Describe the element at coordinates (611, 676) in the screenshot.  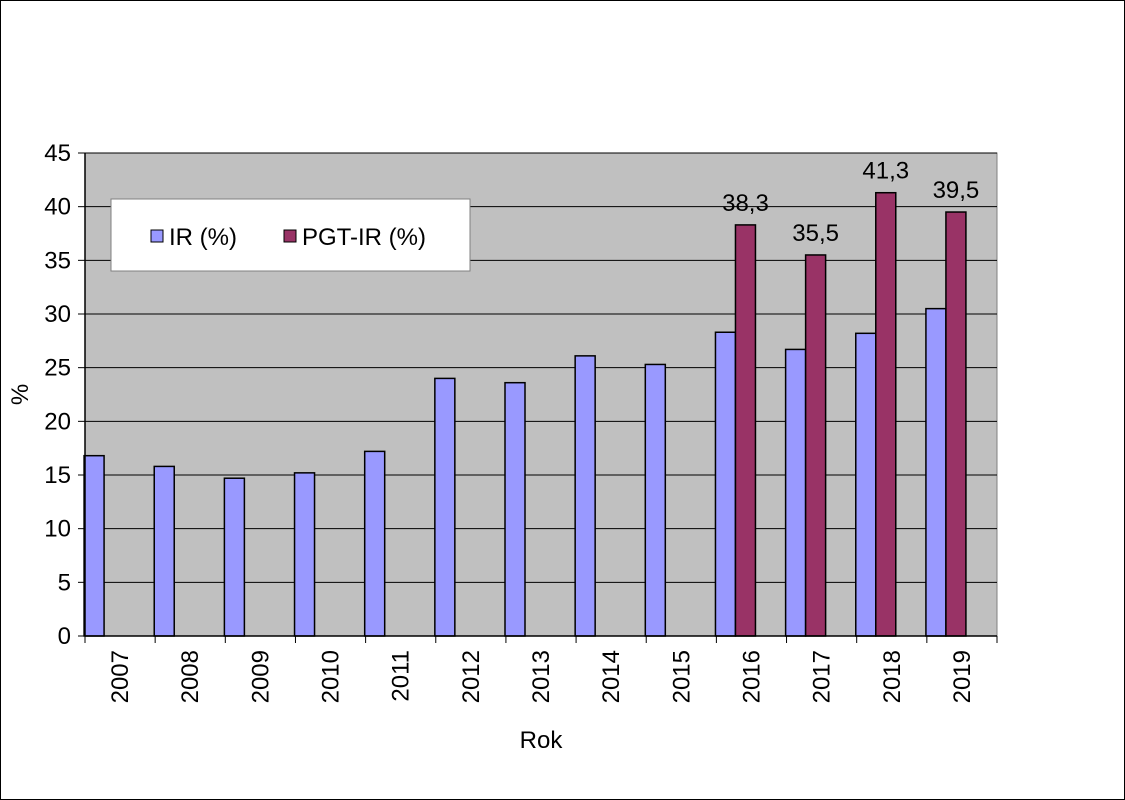
I see `x-tick-label: 2014` at that location.